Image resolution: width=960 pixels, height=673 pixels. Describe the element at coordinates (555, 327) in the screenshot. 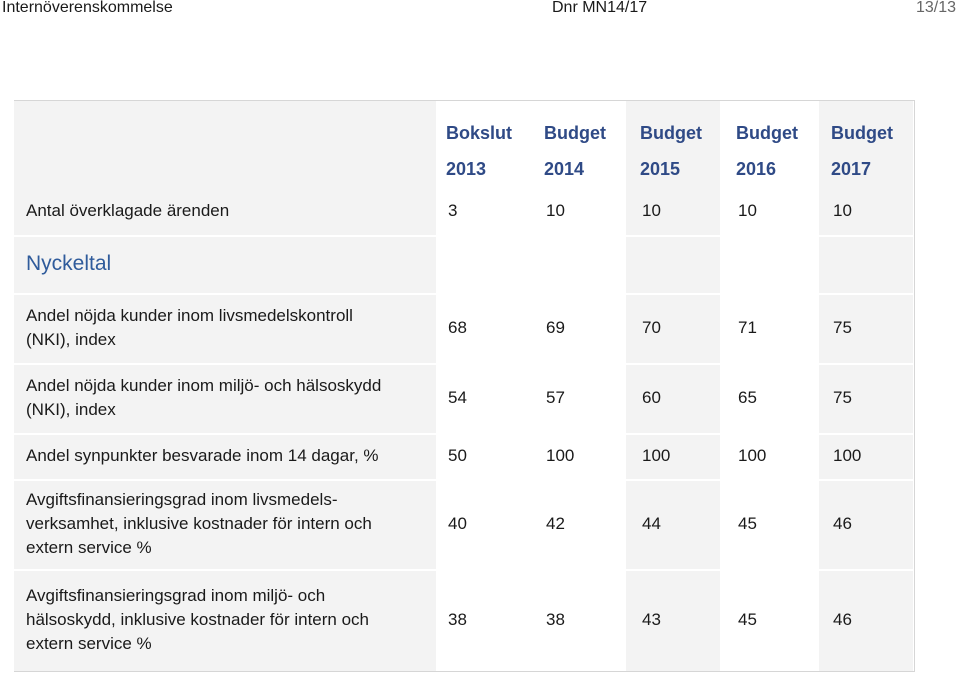

I see `table-cell: 69` at that location.